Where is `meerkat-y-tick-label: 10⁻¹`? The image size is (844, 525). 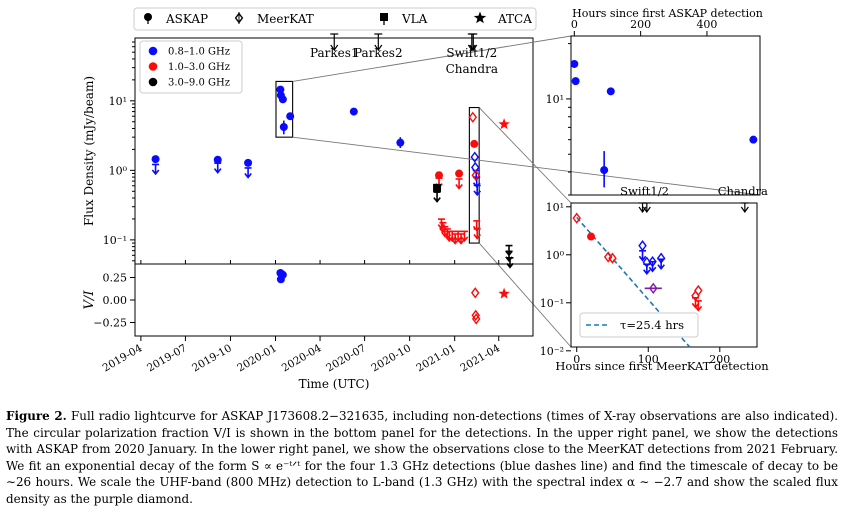 meerkat-y-tick-label: 10⁻¹ is located at coordinates (552, 303).